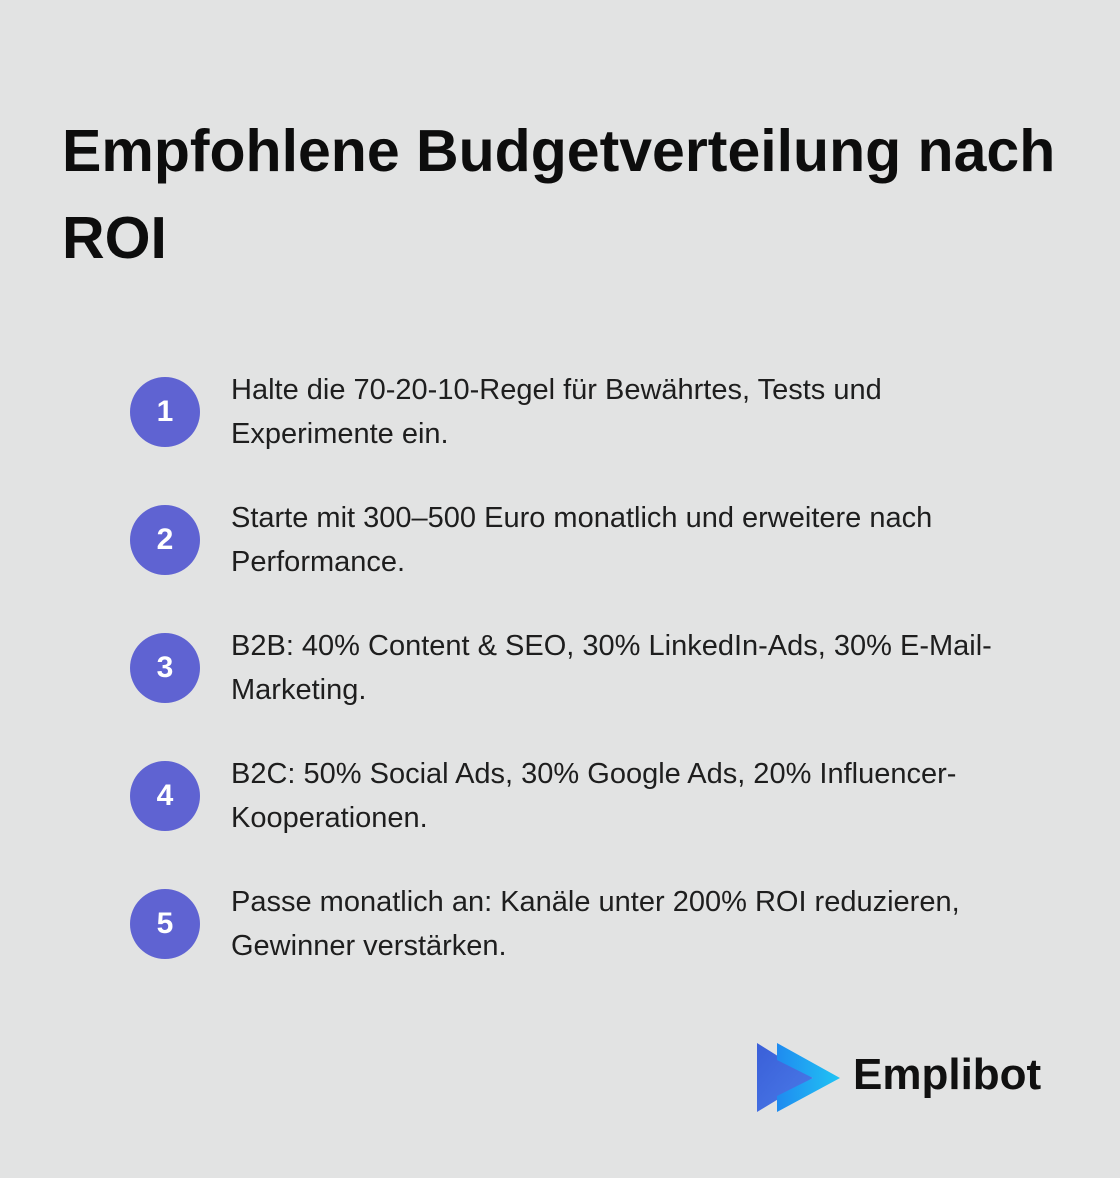  What do you see at coordinates (947, 1074) in the screenshot?
I see `logo-text: Emplibot` at bounding box center [947, 1074].